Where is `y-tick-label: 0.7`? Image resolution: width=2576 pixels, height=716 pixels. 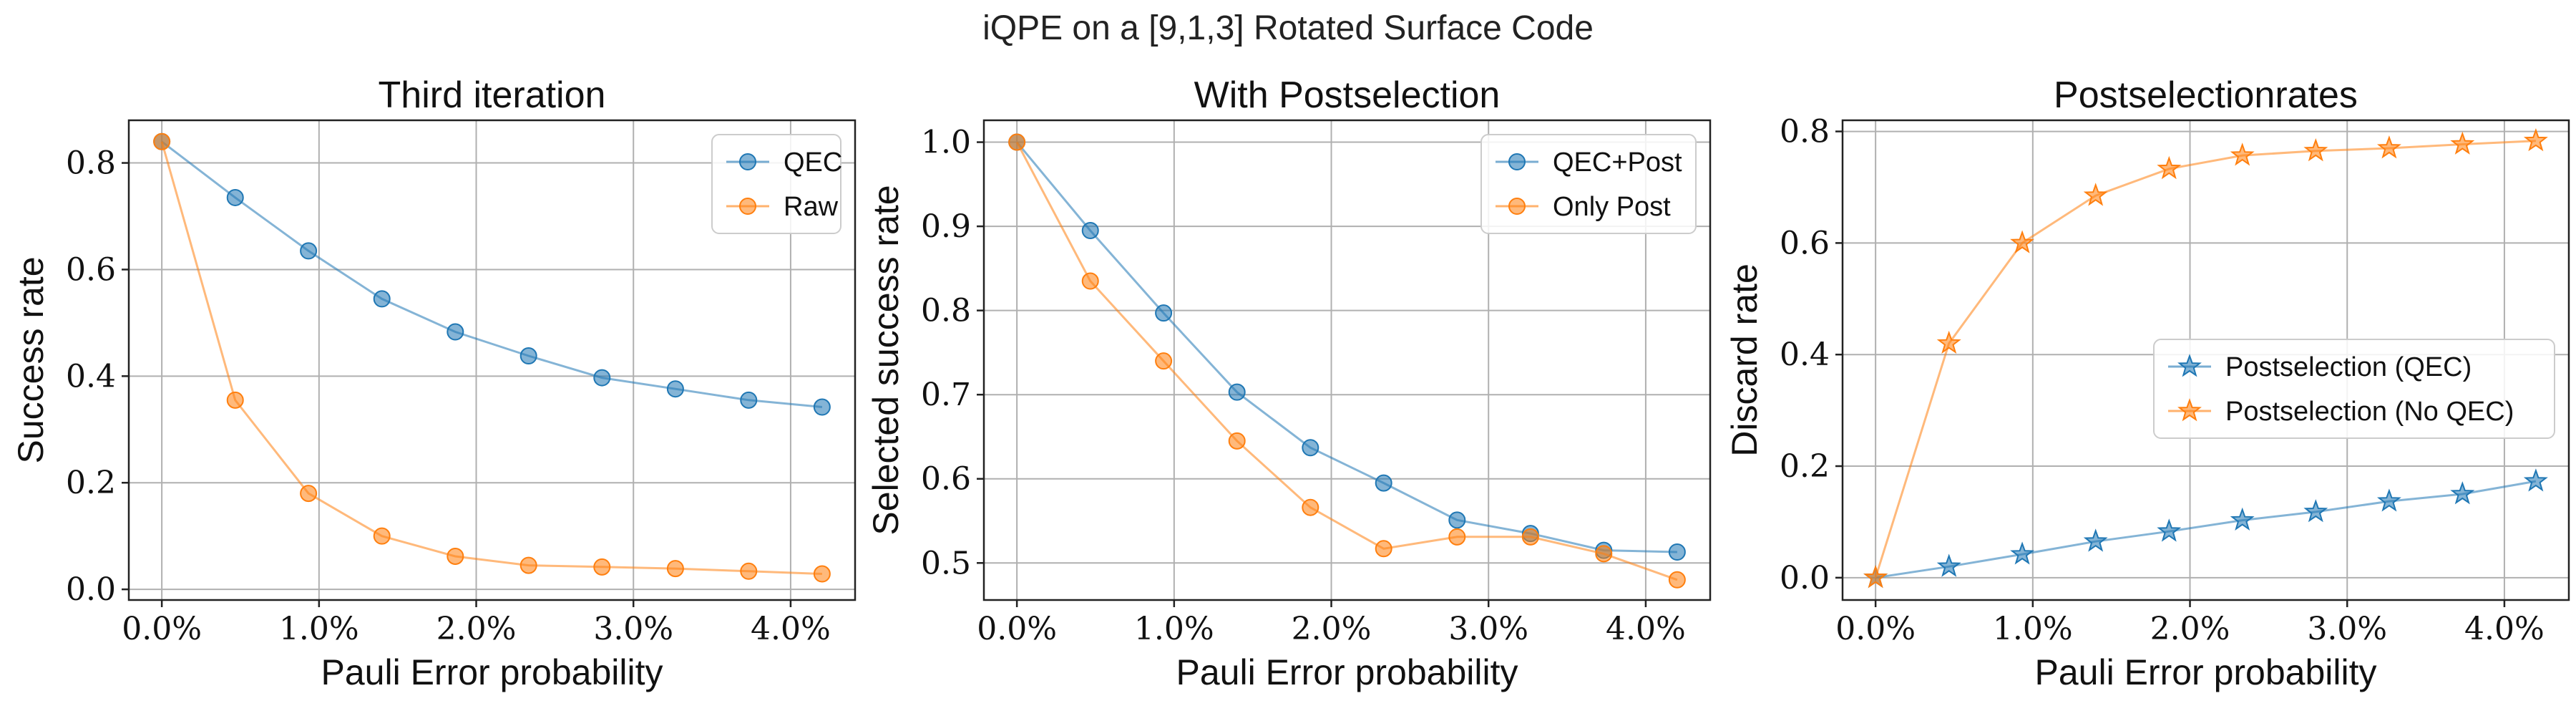
y-tick-label: 0.7 is located at coordinates (946, 395).